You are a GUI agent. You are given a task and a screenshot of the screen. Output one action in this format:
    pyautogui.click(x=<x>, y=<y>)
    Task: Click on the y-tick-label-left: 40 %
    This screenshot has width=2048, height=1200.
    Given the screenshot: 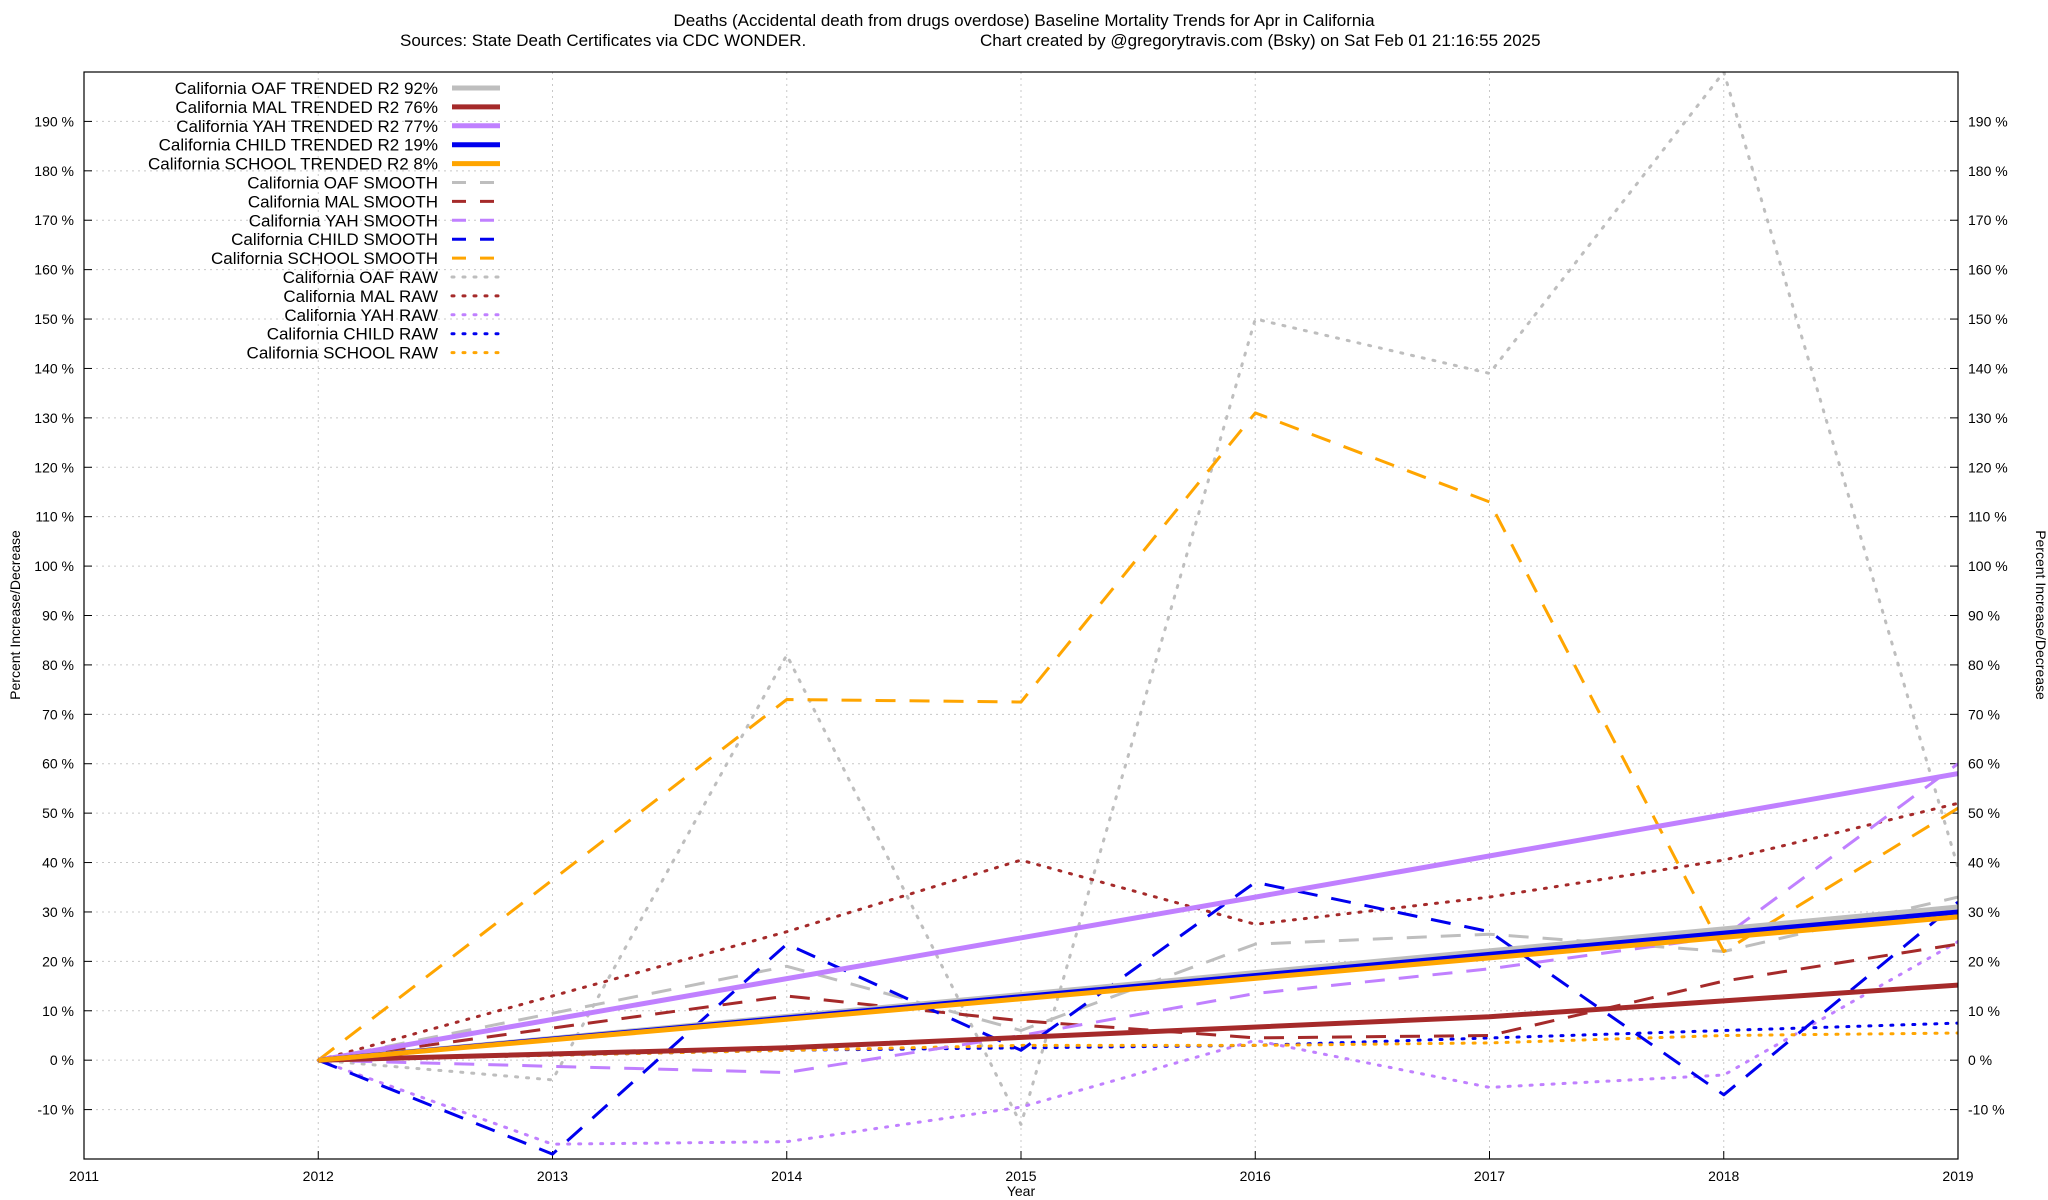 What is the action you would take?
    pyautogui.click(x=58, y=863)
    